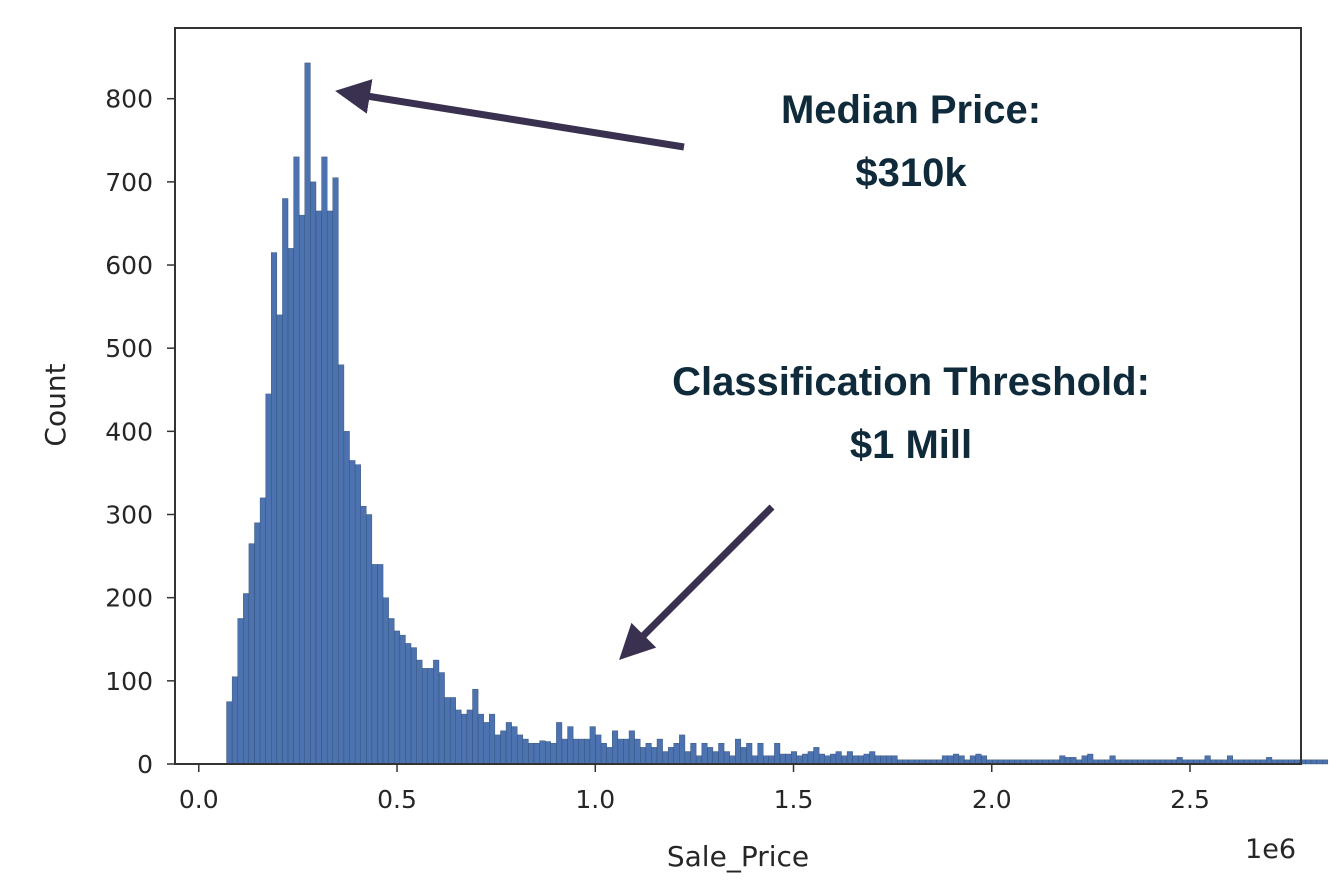 The image size is (1344, 894). I want to click on y-tick-label: 300, so click(129, 515).